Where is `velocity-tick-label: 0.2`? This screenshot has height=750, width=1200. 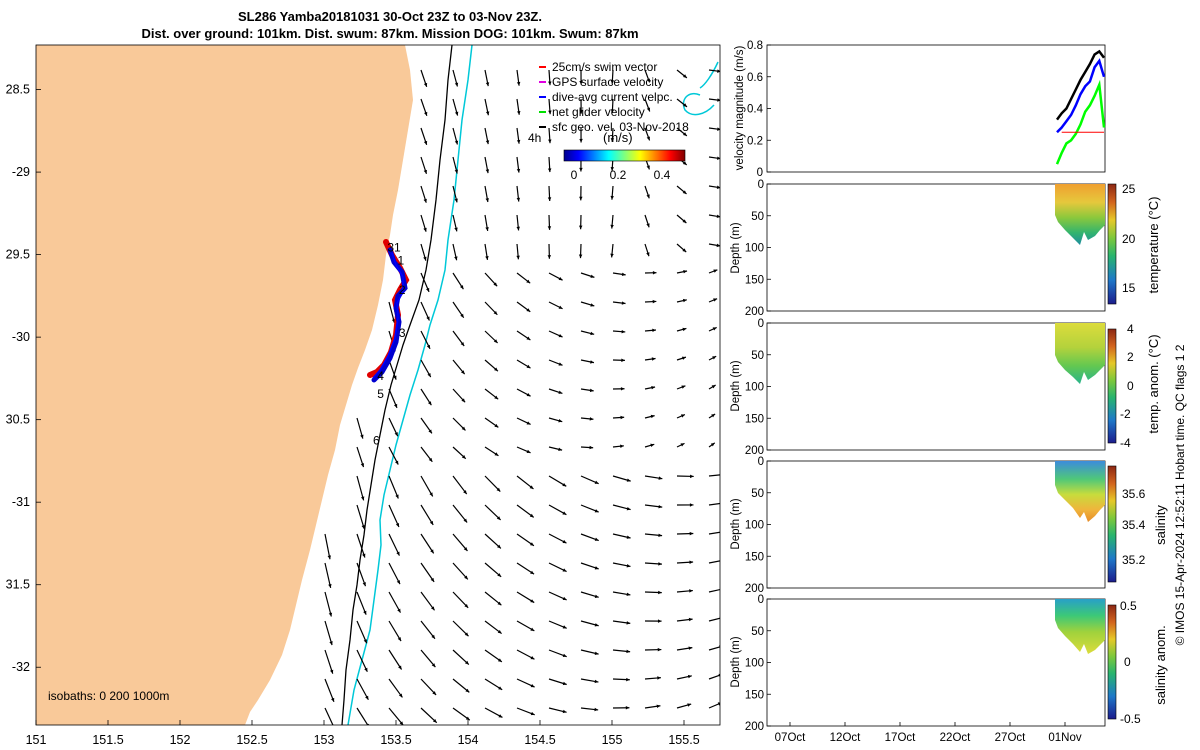
velocity-tick-label: 0.2 is located at coordinates (755, 141).